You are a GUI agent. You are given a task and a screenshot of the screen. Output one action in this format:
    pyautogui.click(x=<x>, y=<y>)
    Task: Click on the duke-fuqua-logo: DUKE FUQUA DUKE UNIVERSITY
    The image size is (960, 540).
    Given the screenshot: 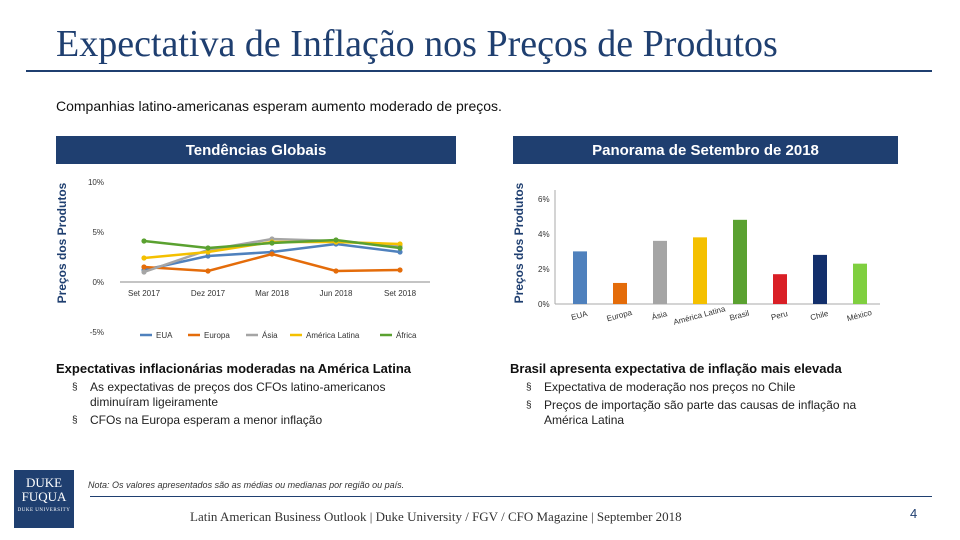 What is the action you would take?
    pyautogui.click(x=44, y=499)
    